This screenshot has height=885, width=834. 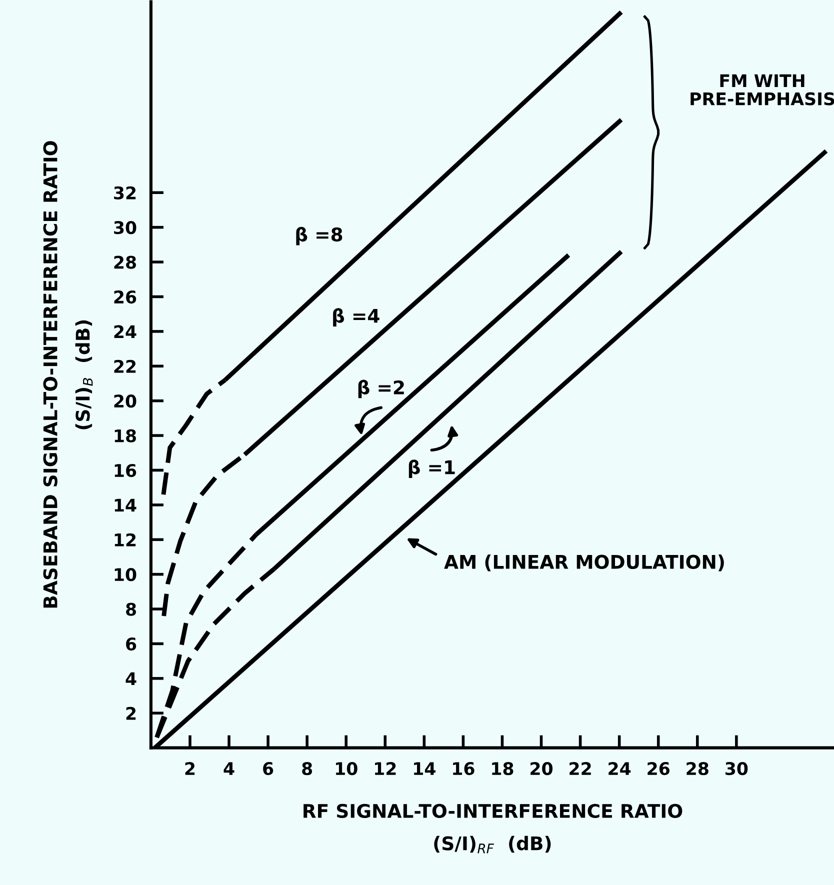 I want to click on annotation: AM (LINEAR MODULATION), so click(x=584, y=563).